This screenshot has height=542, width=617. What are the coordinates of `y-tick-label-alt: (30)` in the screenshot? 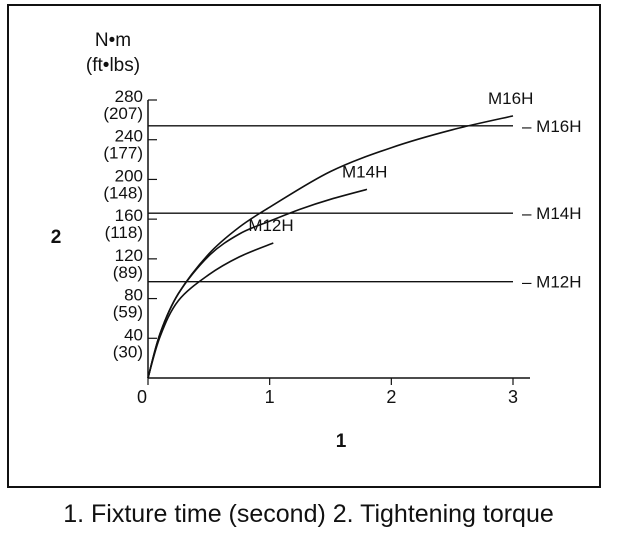 It's located at (128, 351).